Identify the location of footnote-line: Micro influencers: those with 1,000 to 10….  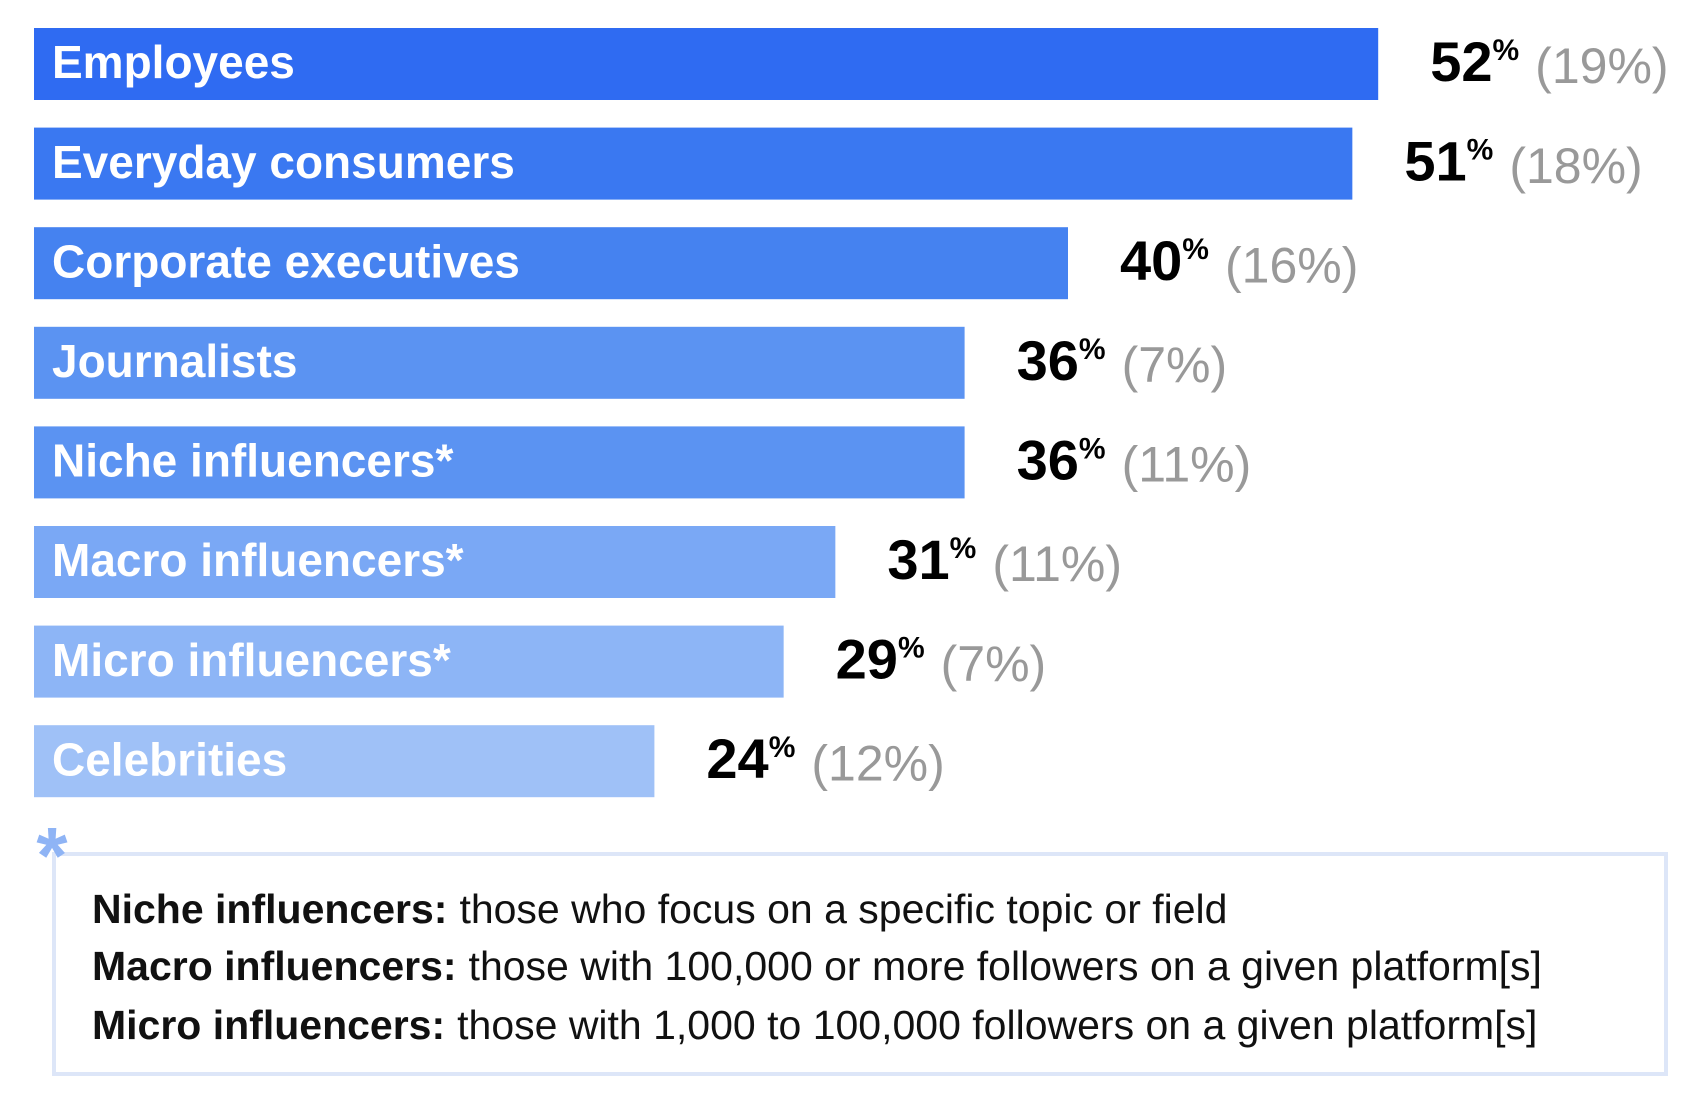
(814, 1025).